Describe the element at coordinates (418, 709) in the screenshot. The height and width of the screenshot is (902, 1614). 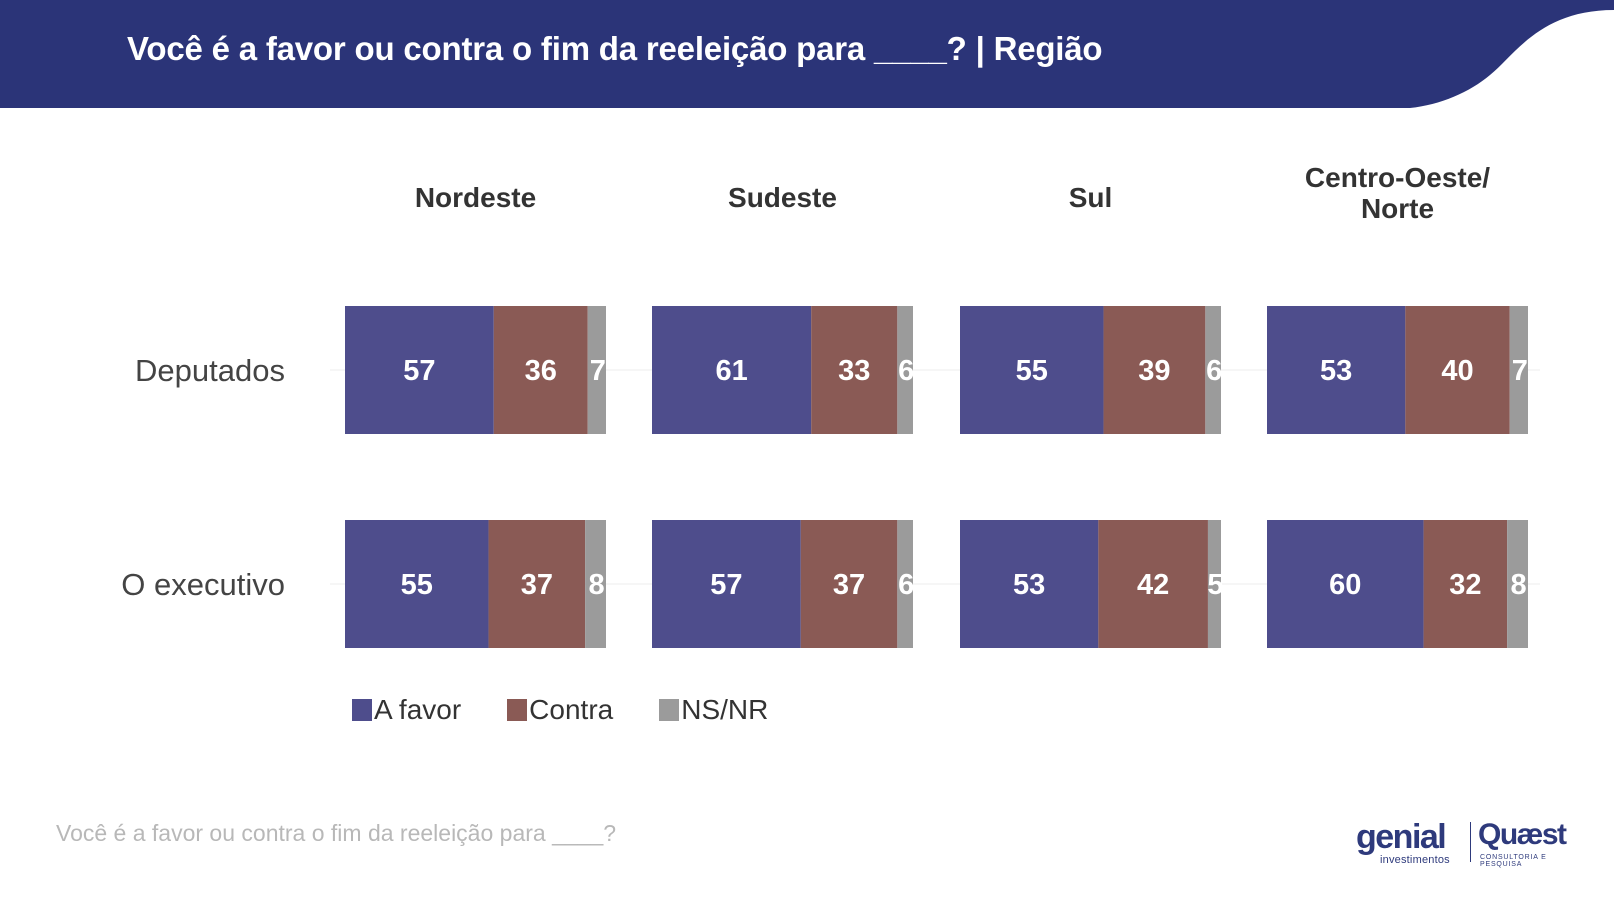
I see `legend-label: A favor` at that location.